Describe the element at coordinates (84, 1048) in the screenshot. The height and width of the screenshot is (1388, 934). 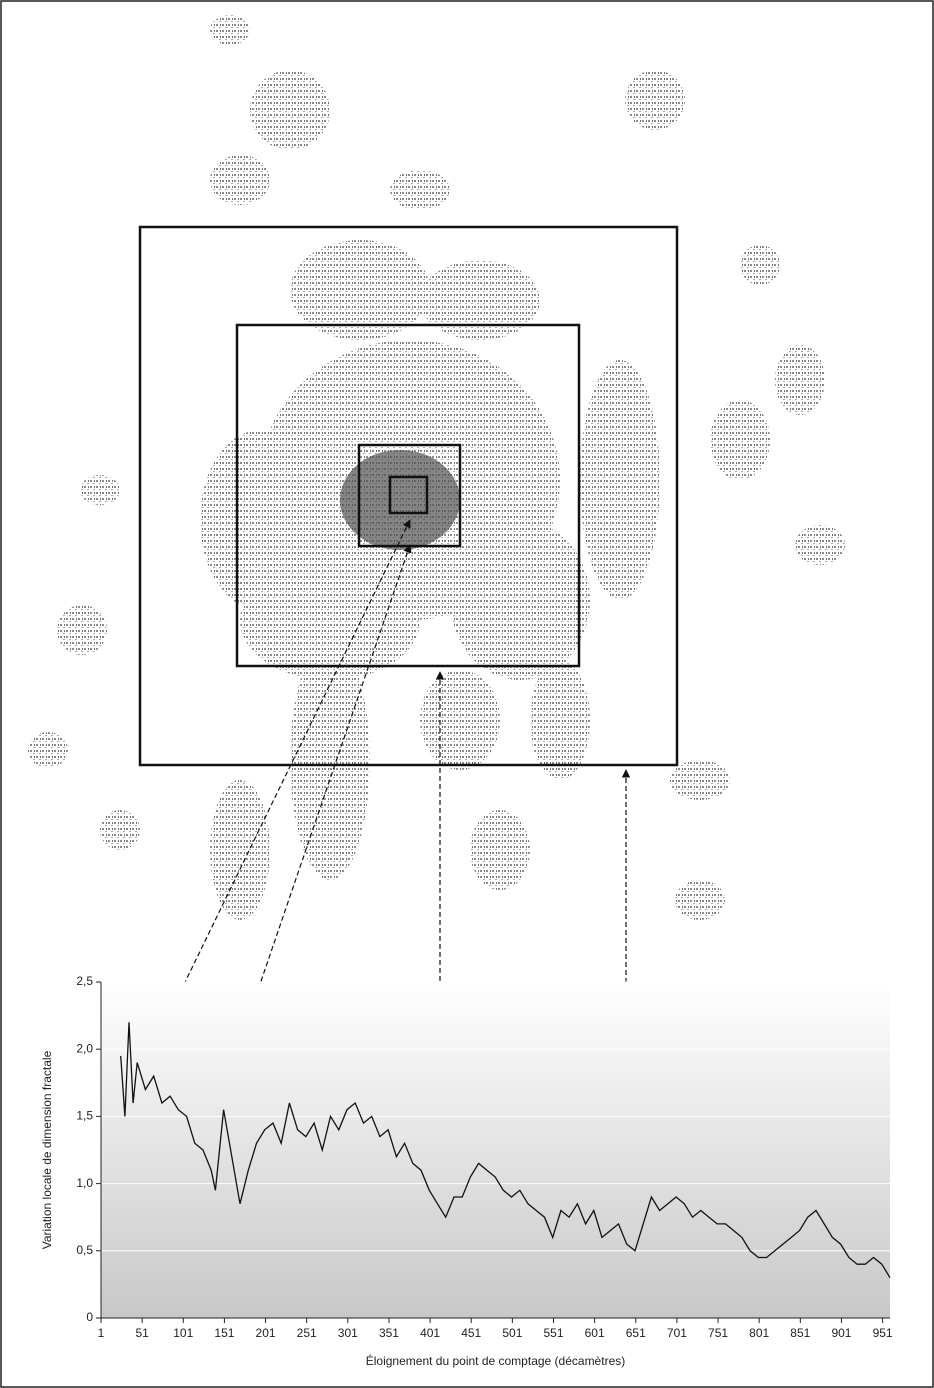
I see `y-tick-label: 2,0` at that location.